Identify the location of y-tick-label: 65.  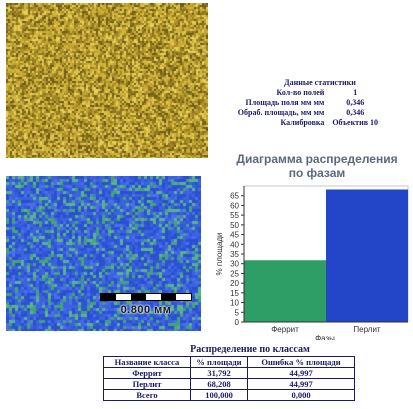
(234, 196).